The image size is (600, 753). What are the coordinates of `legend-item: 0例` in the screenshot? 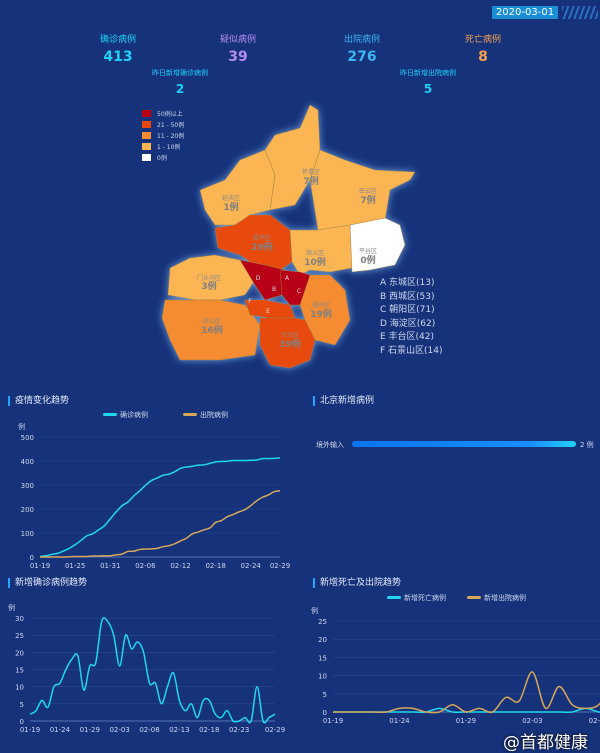 It's located at (163, 157).